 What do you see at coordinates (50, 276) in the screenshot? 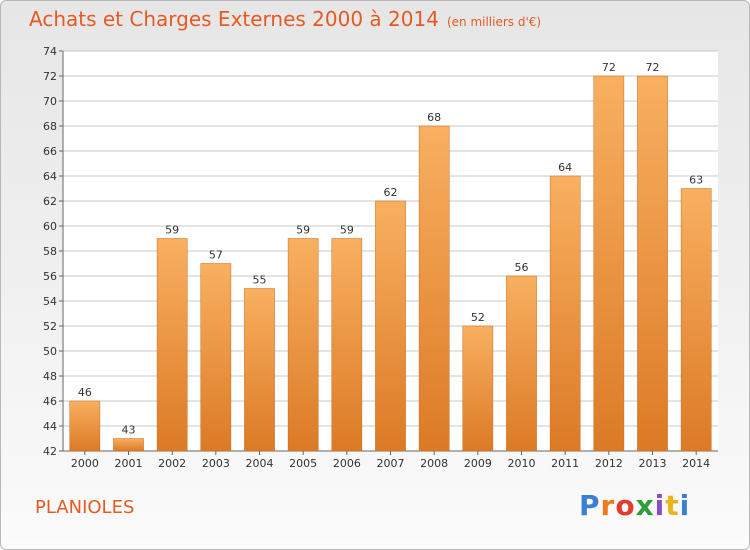
I see `y-tick-label: 56` at bounding box center [50, 276].